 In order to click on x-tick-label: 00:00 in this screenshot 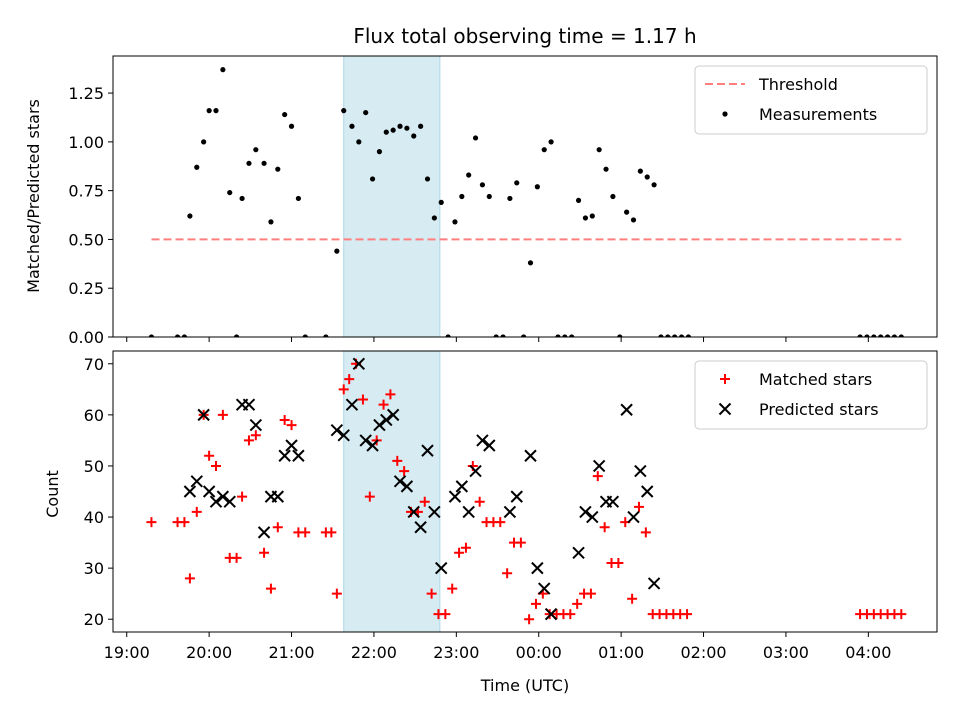, I will do `click(539, 652)`.